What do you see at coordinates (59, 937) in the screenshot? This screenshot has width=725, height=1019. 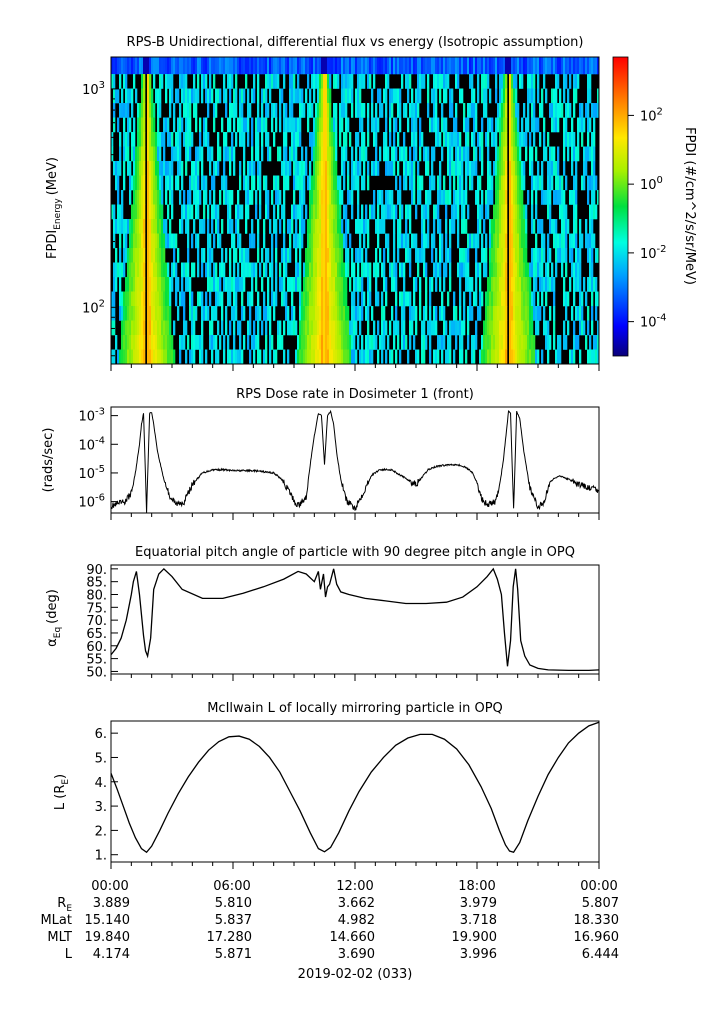 I see `ephemeris-row-label: MLT` at bounding box center [59, 937].